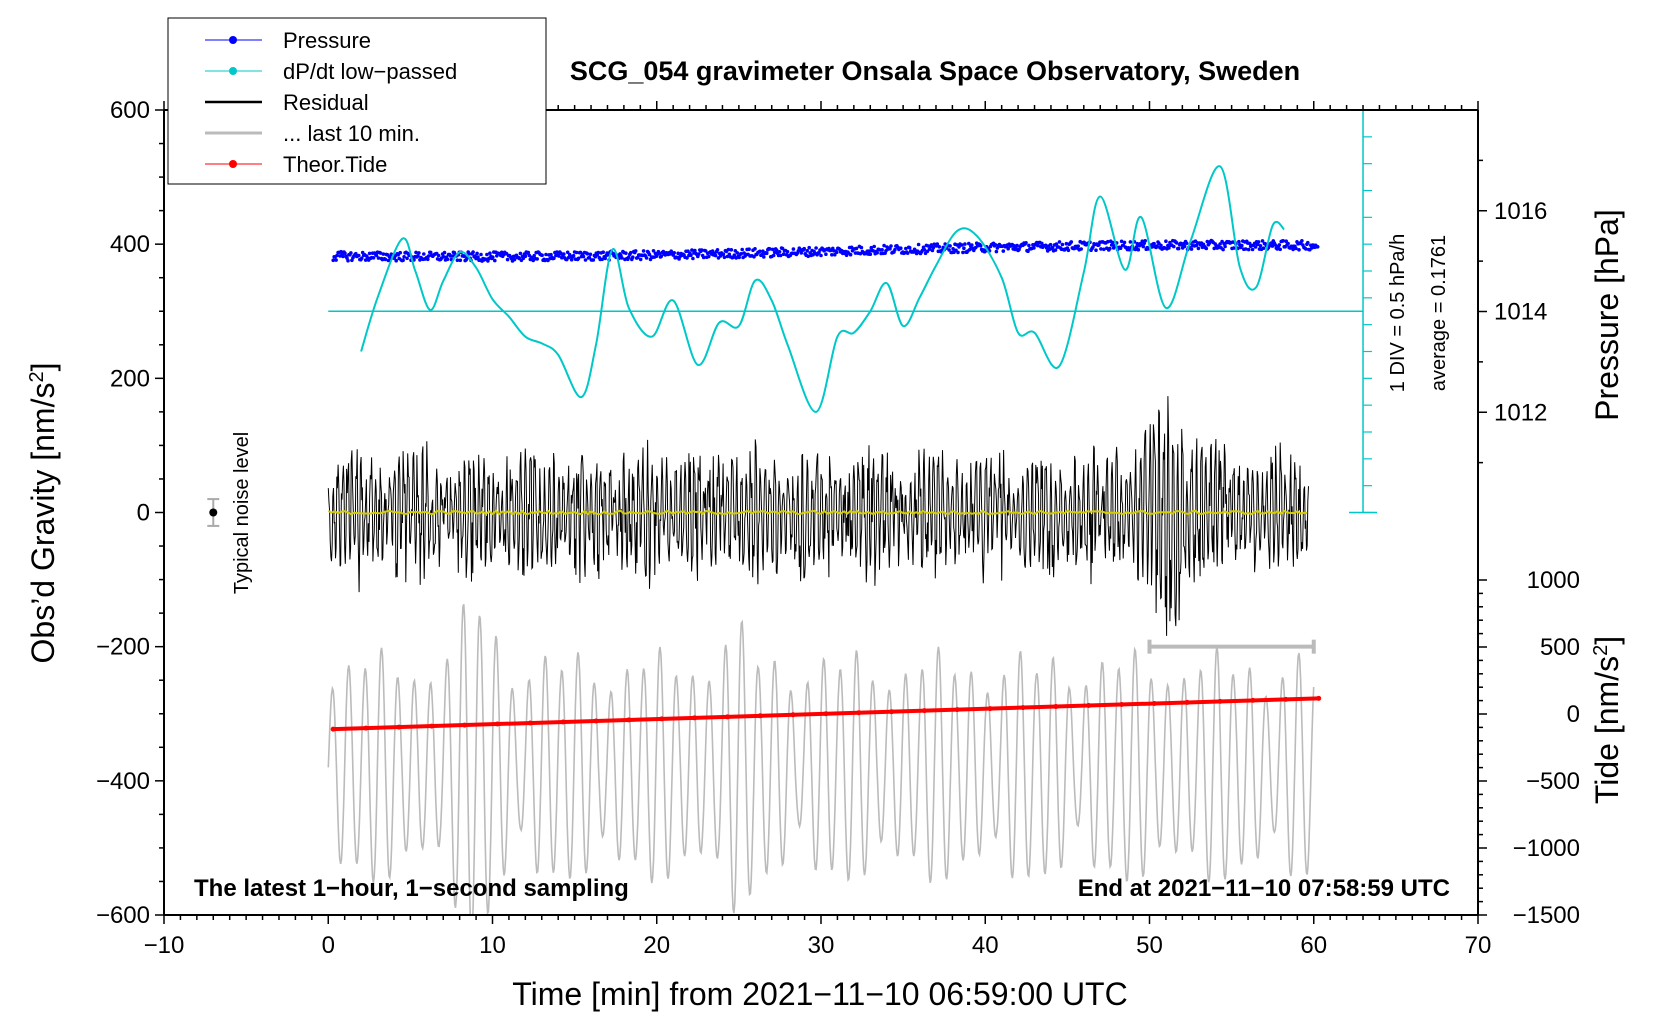 This screenshot has height=1020, width=1660. What do you see at coordinates (1478, 945) in the screenshot?
I see `x-tick-label: 70` at bounding box center [1478, 945].